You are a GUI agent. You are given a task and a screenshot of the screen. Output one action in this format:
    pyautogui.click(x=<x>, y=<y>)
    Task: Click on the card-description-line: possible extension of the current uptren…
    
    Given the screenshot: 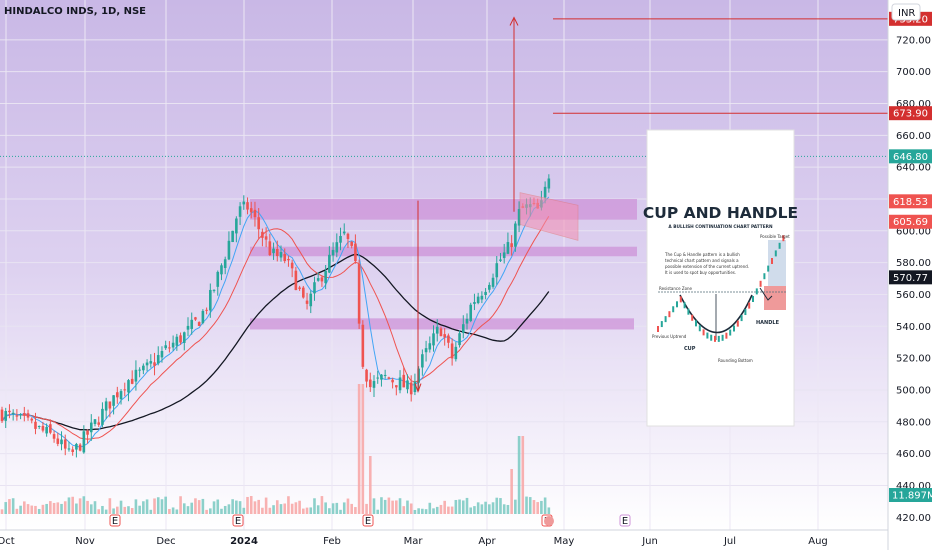 What is the action you would take?
    pyautogui.click(x=707, y=266)
    